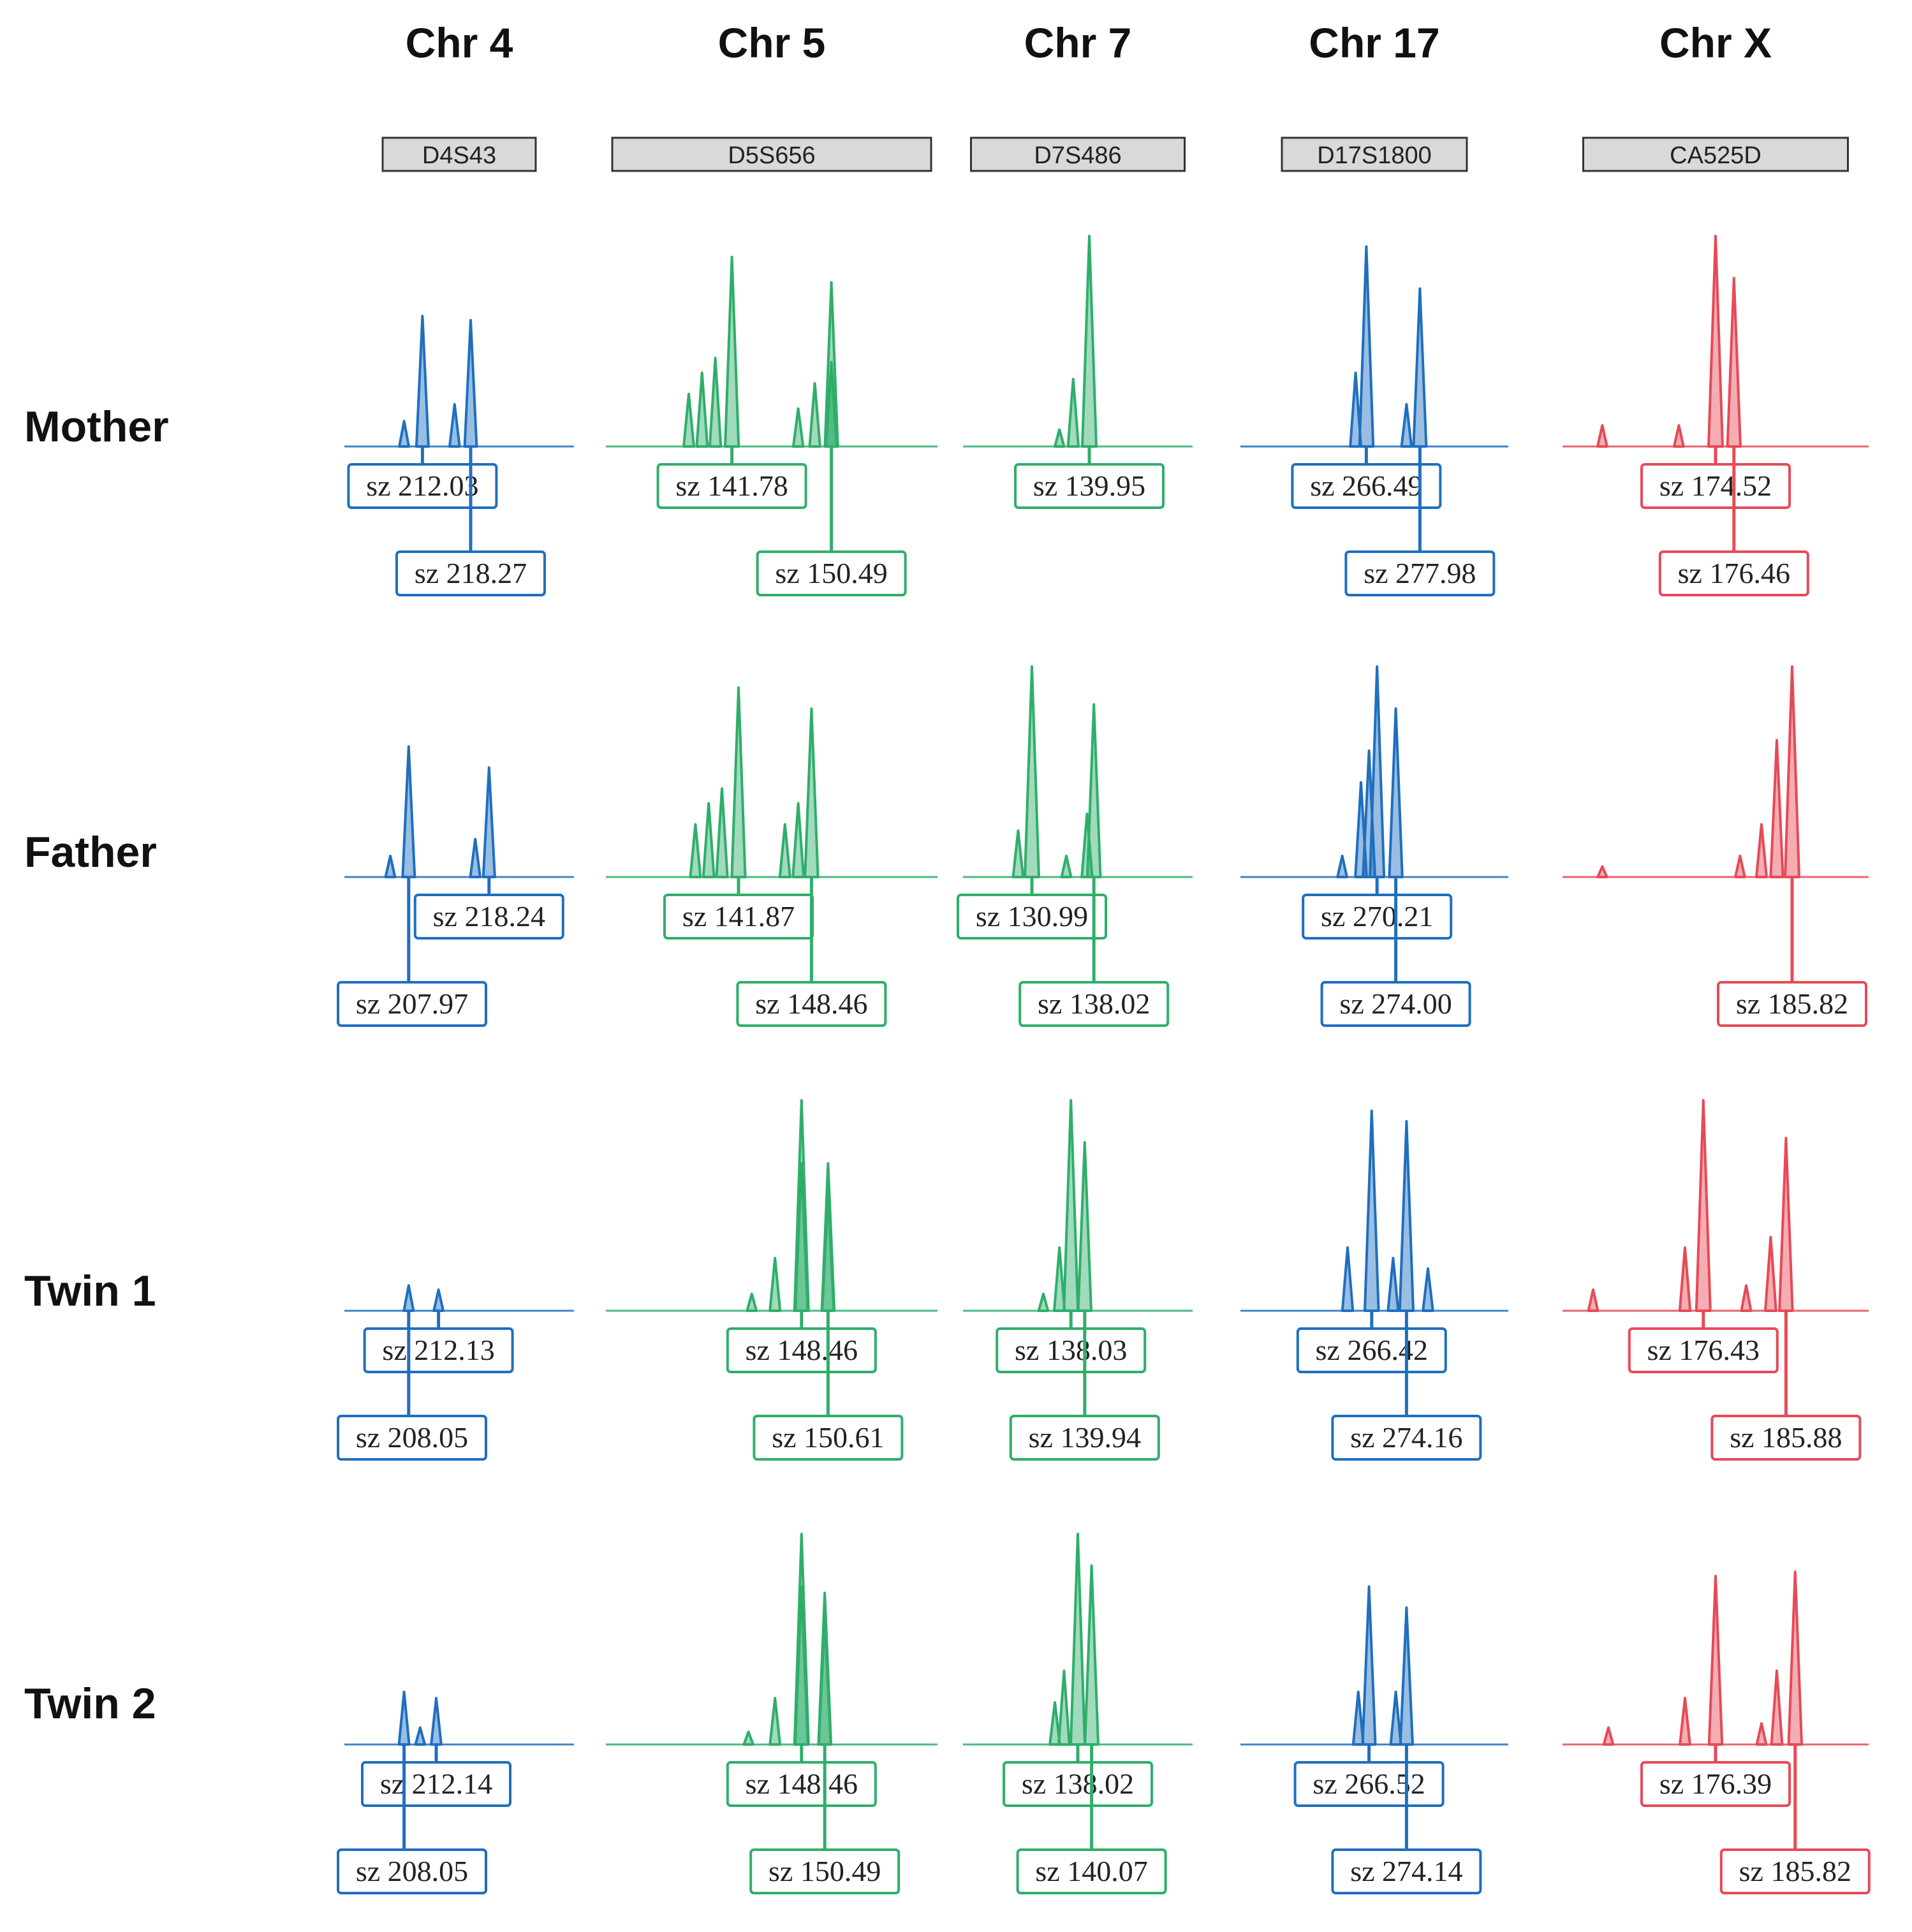 Image resolution: width=1912 pixels, height=1932 pixels. Describe the element at coordinates (1795, 1871) in the screenshot. I see `size-label-text: sz 185.82` at that location.